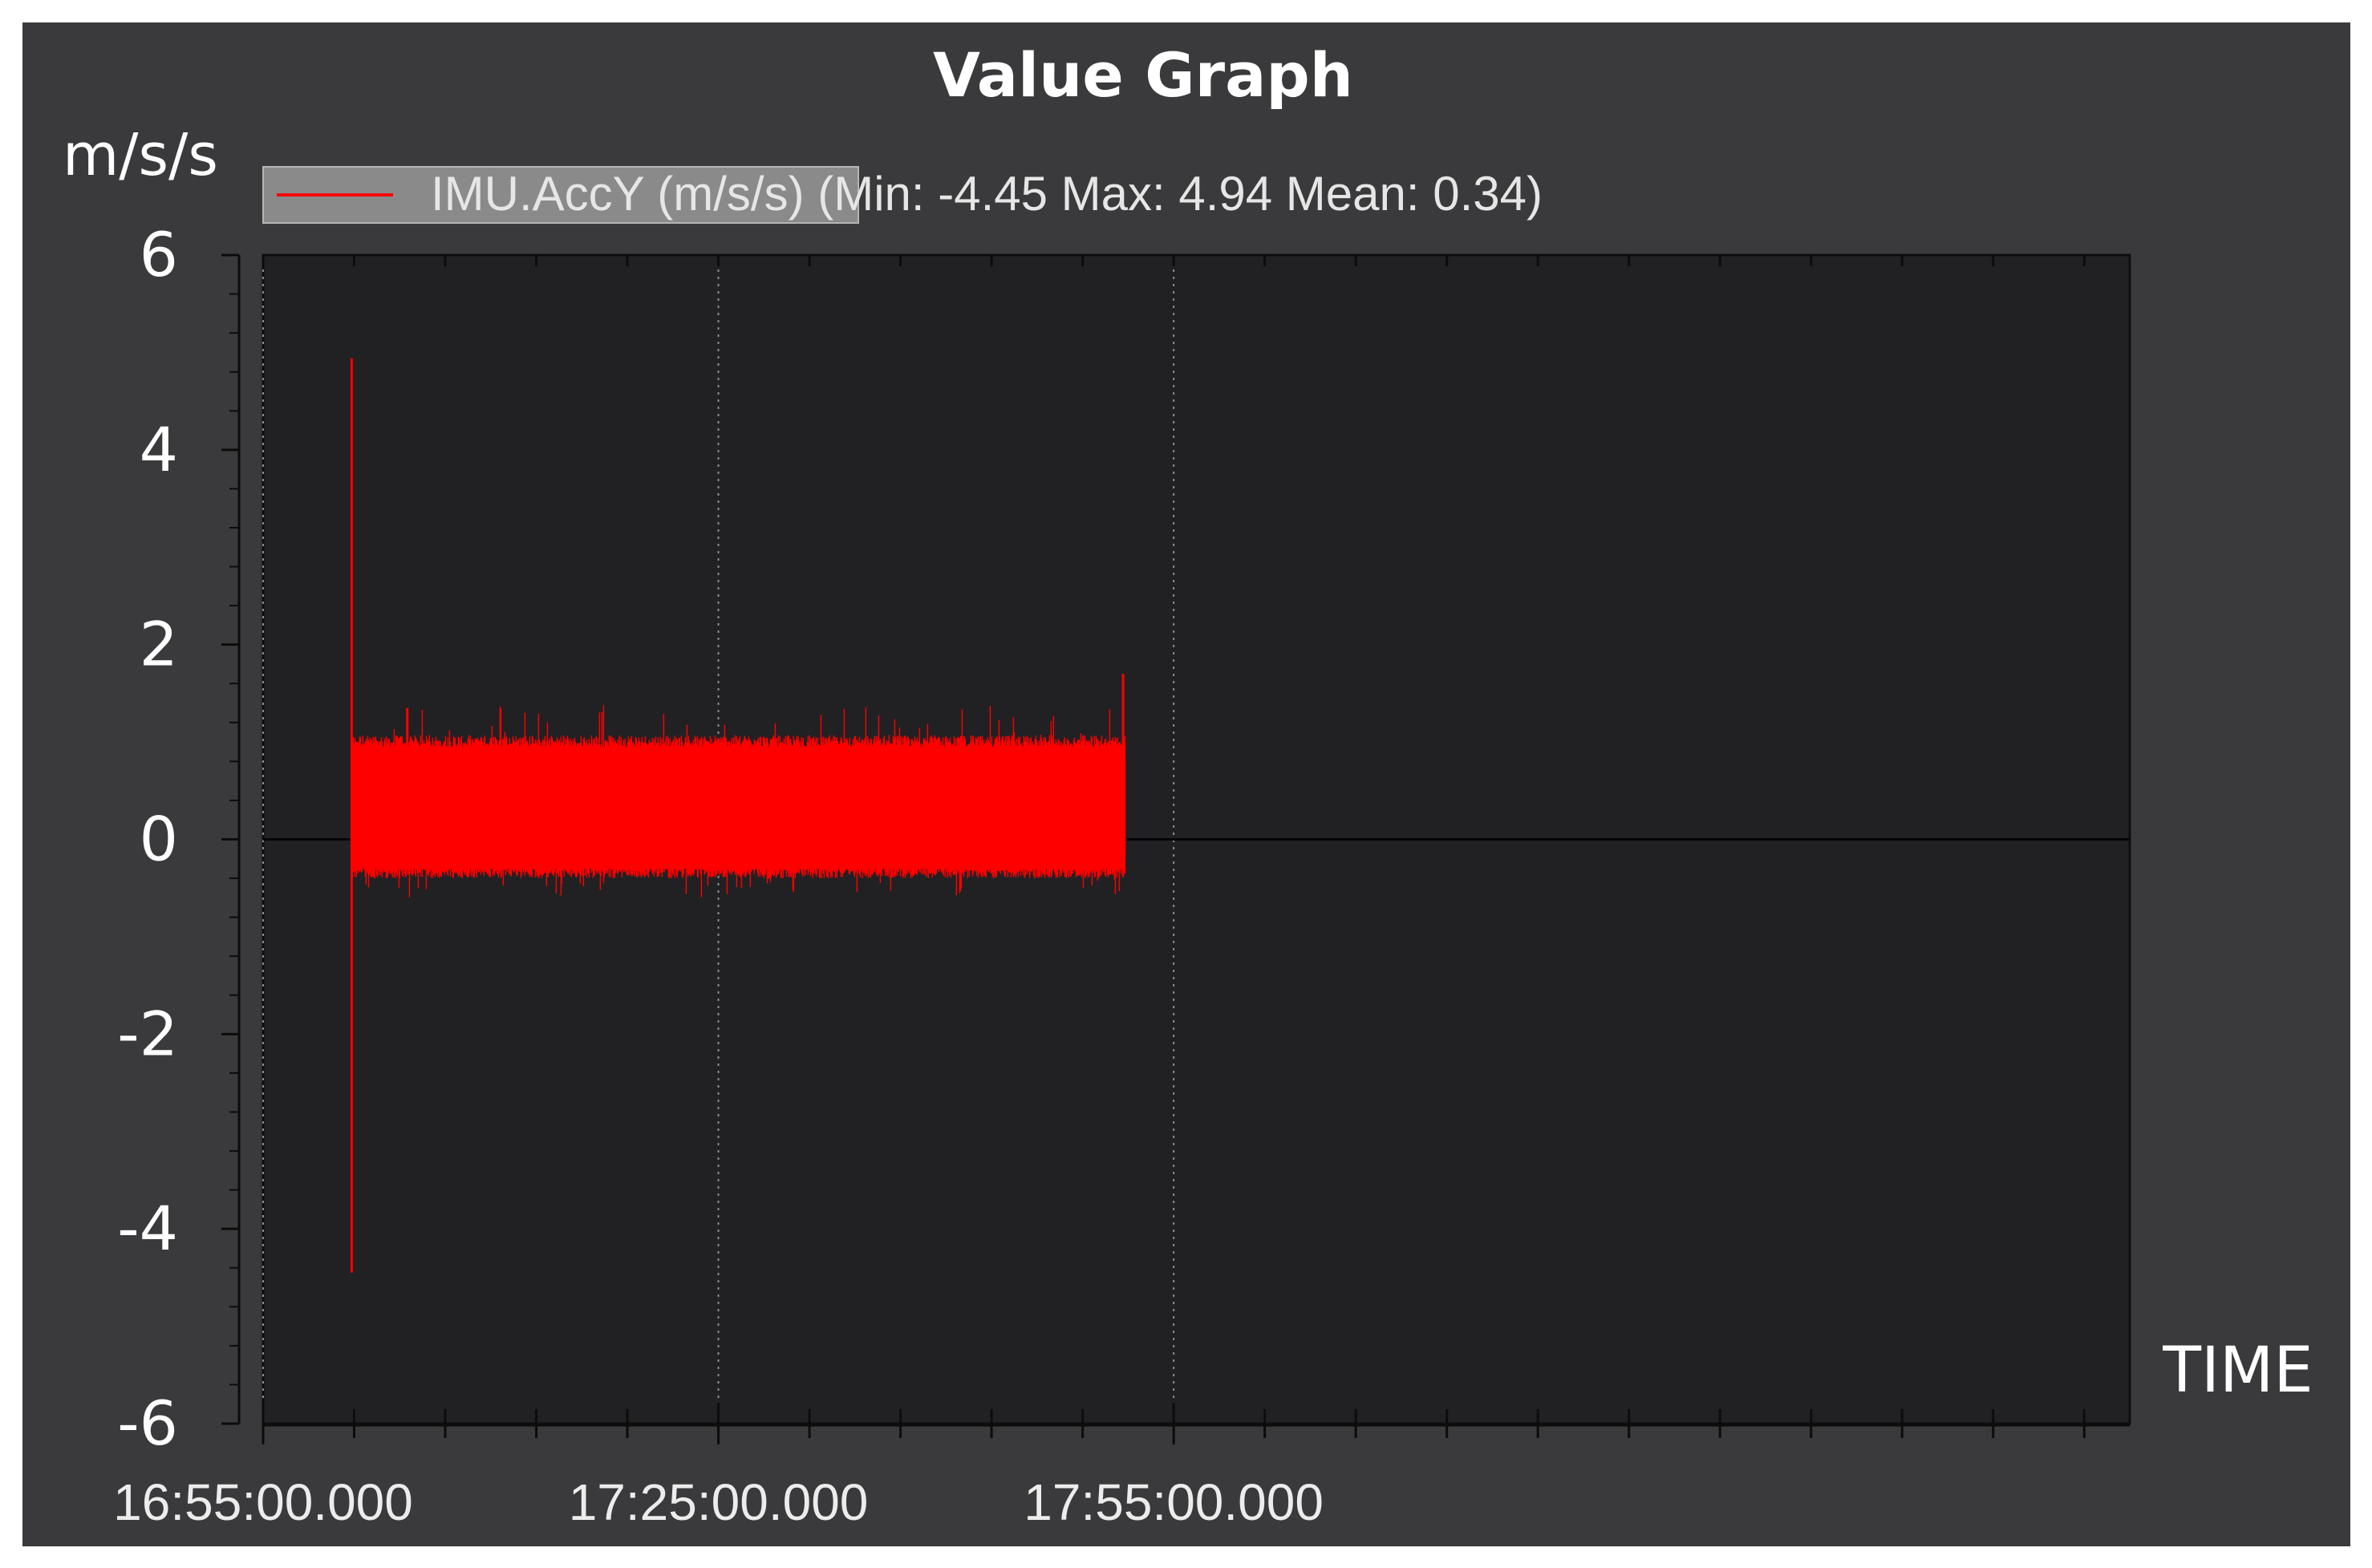  Describe the element at coordinates (147, 1033) in the screenshot. I see `y-tick-label: -2` at that location.